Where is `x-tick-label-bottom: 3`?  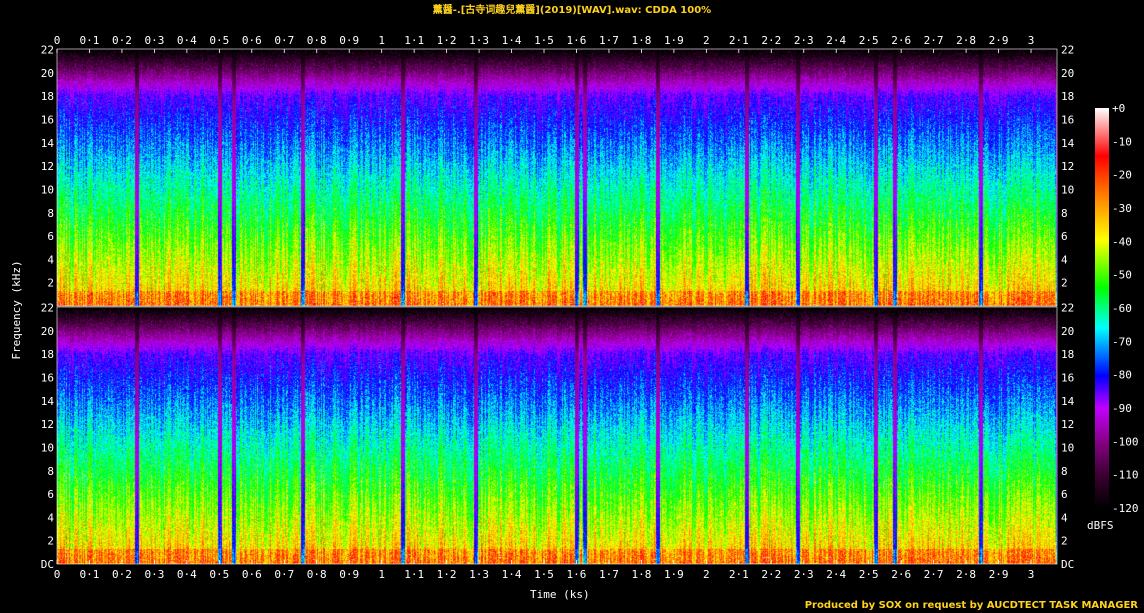 x-tick-label-bottom: 3 is located at coordinates (1031, 574).